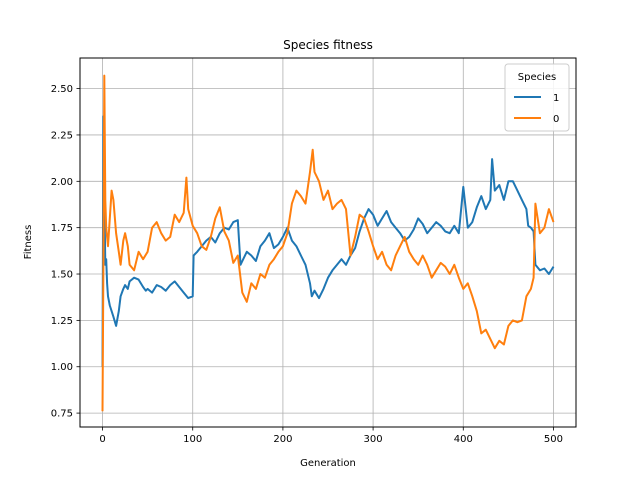 The image size is (640, 480). I want to click on y-axis: 0.75 1.00 1.25 1.50 1.75 2.00 2.25 2.50, so click(65, 252).